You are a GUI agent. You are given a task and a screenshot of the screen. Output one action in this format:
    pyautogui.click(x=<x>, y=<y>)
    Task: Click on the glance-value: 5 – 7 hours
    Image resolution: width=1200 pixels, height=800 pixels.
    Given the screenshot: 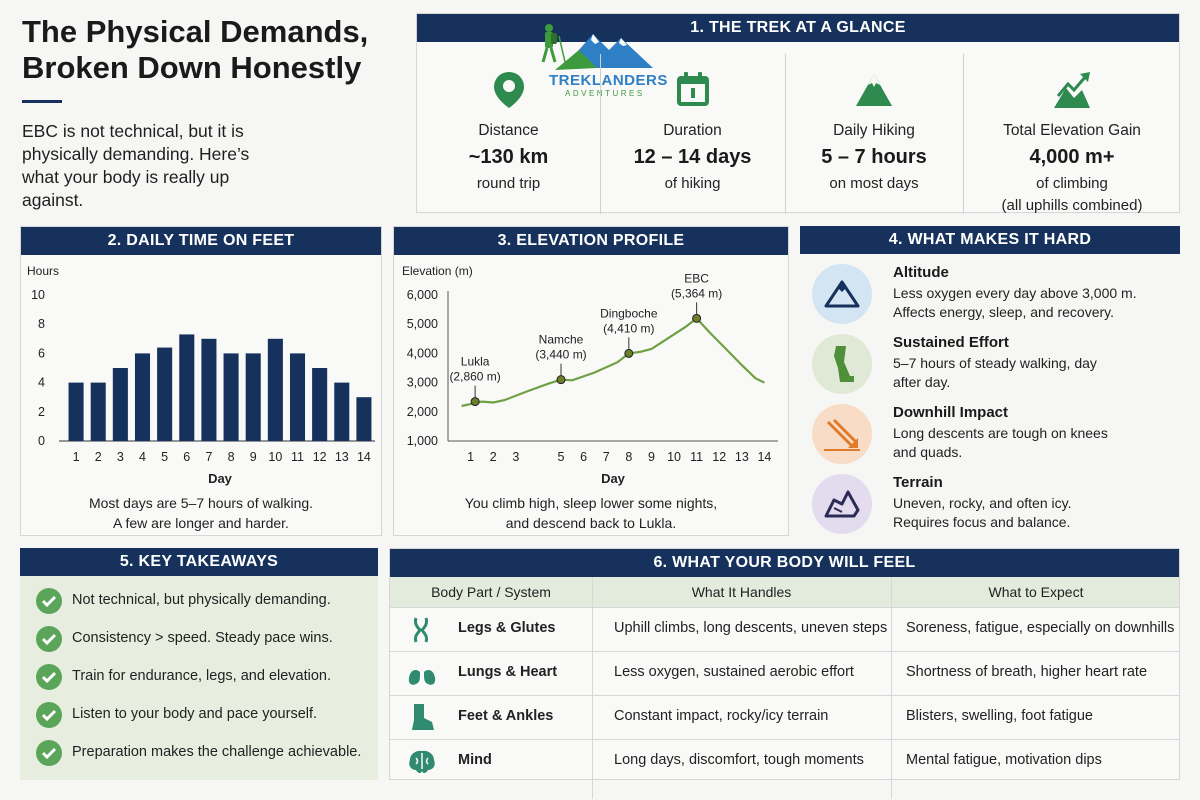 What is the action you would take?
    pyautogui.click(x=874, y=157)
    